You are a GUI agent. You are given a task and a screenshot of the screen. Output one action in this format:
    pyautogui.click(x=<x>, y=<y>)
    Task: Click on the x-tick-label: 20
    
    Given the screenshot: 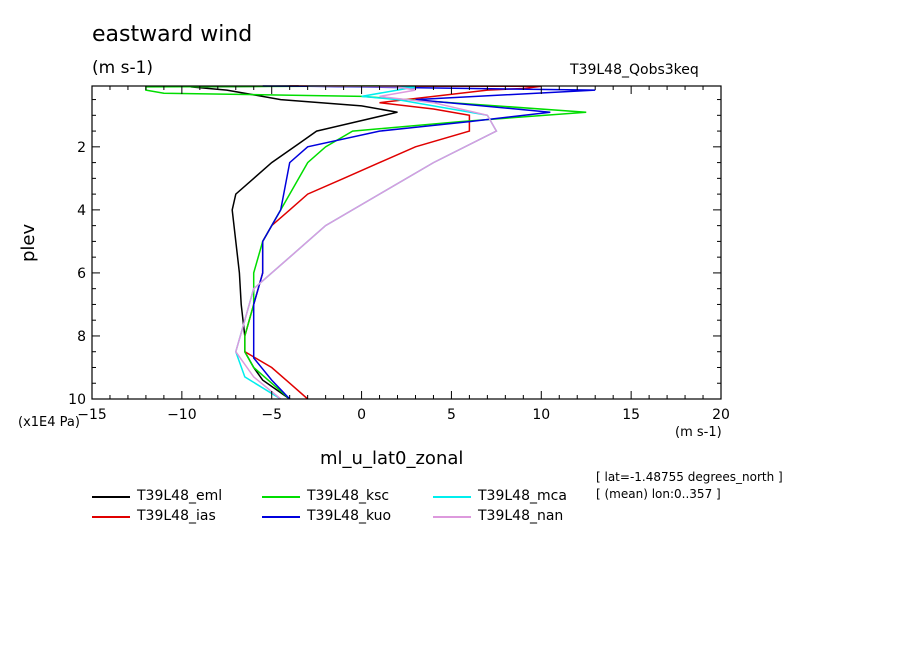 What is the action you would take?
    pyautogui.click(x=721, y=415)
    